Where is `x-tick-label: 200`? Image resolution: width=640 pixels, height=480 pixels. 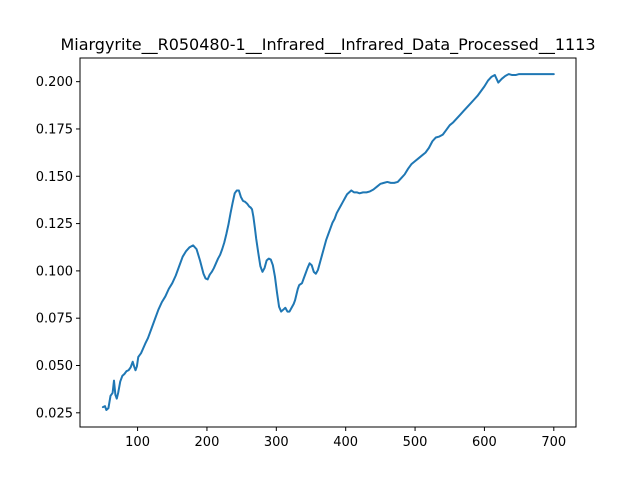
x-tick-label: 200 is located at coordinates (207, 442).